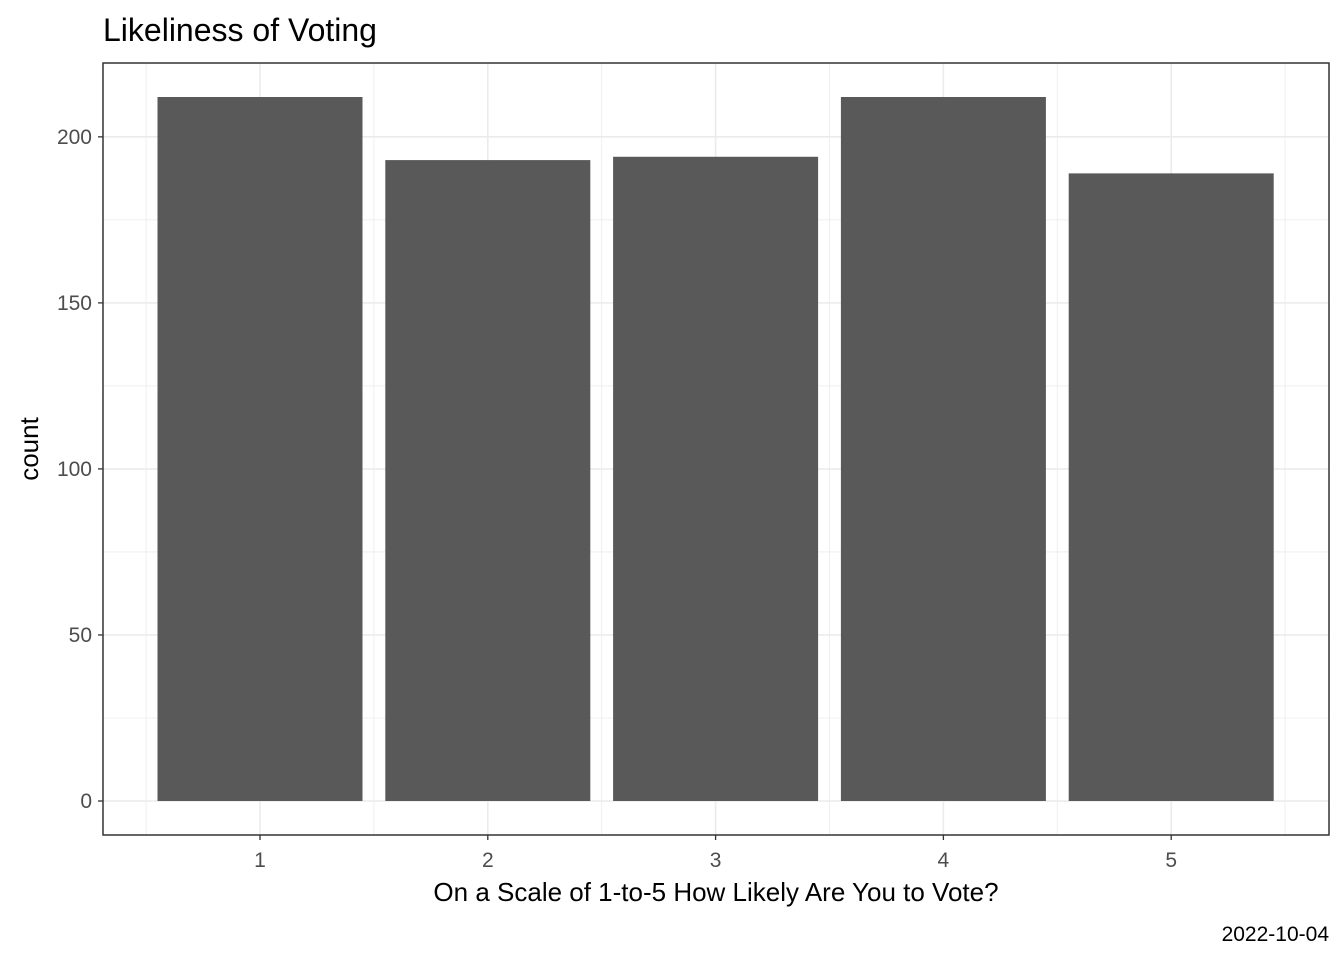 This screenshot has height=960, width=1344. Describe the element at coordinates (260, 860) in the screenshot. I see `x-tick-label: 1` at that location.